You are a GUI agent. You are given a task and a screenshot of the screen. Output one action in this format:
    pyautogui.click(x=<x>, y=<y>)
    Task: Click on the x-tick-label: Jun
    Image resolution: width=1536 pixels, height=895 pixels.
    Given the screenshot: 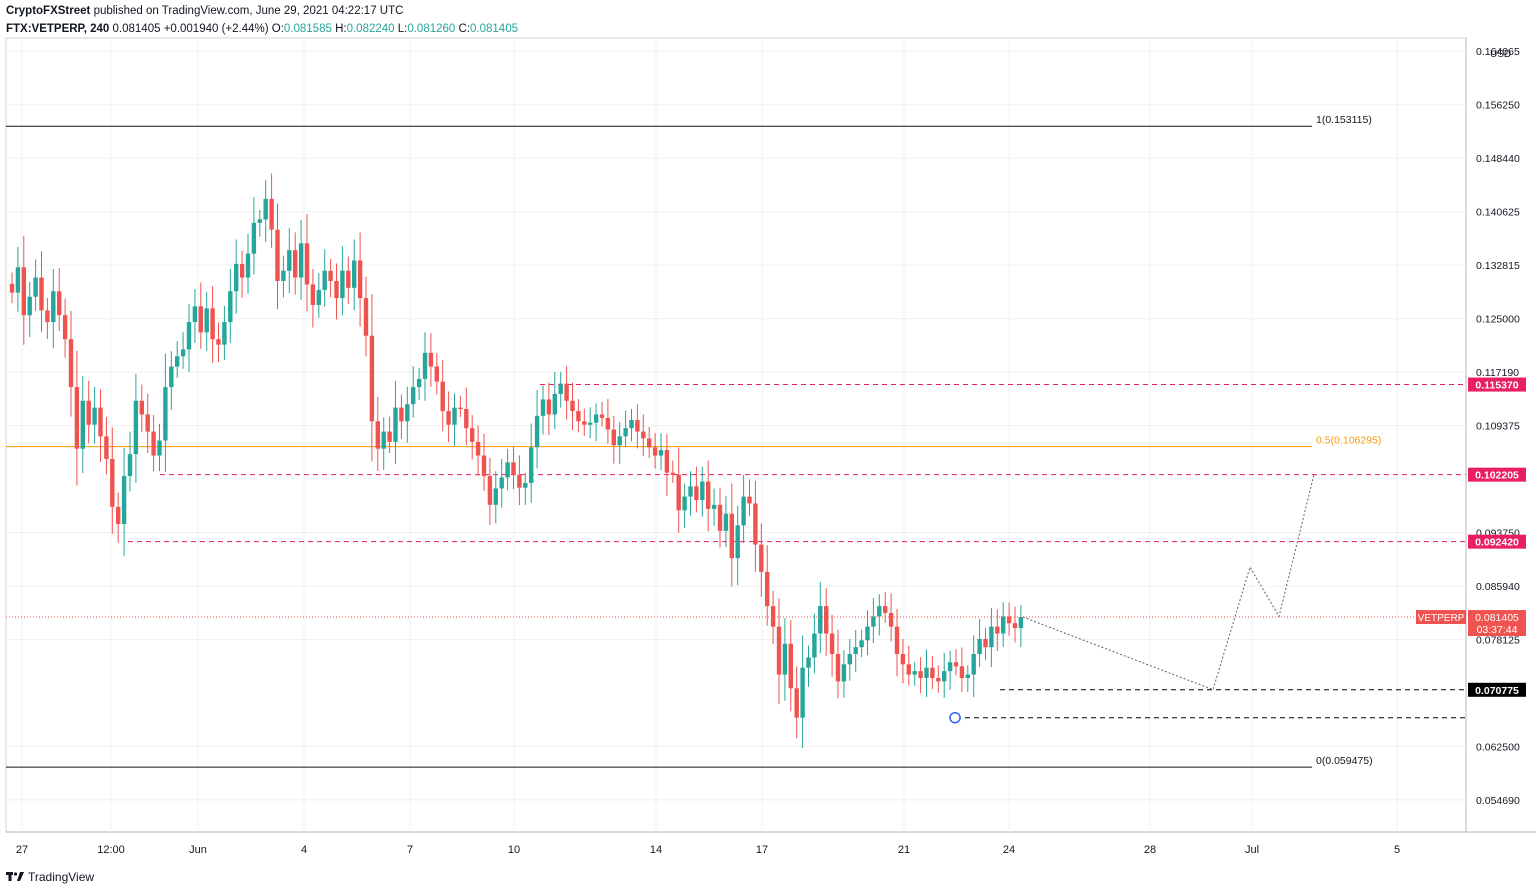 What is the action you would take?
    pyautogui.click(x=198, y=850)
    